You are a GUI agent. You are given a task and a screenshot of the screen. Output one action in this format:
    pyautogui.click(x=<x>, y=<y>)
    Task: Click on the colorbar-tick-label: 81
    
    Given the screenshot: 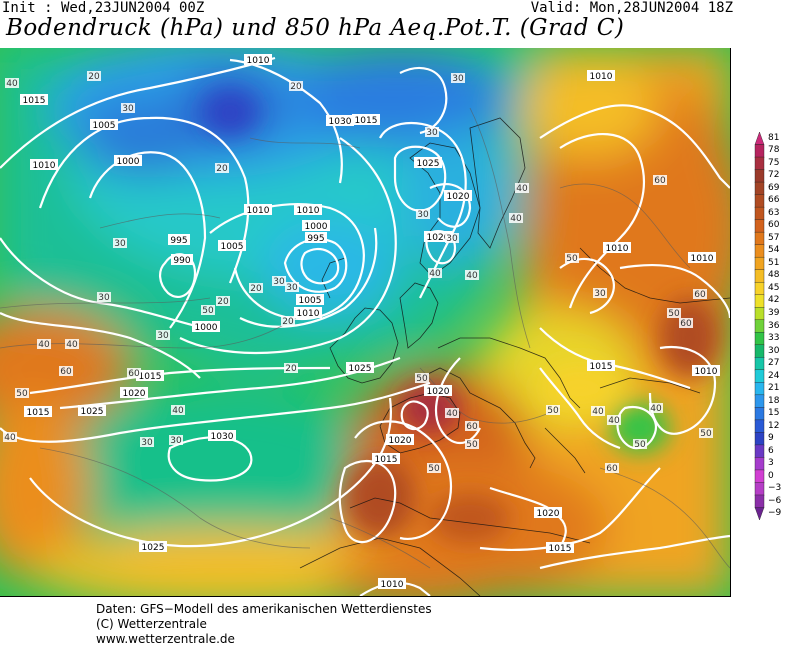 What is the action you would take?
    pyautogui.click(x=774, y=137)
    